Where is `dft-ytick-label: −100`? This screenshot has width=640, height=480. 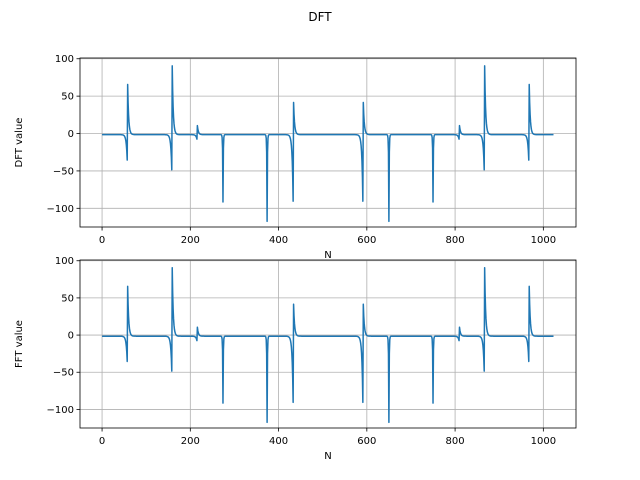
dft-ytick-label: −100 is located at coordinates (60, 209).